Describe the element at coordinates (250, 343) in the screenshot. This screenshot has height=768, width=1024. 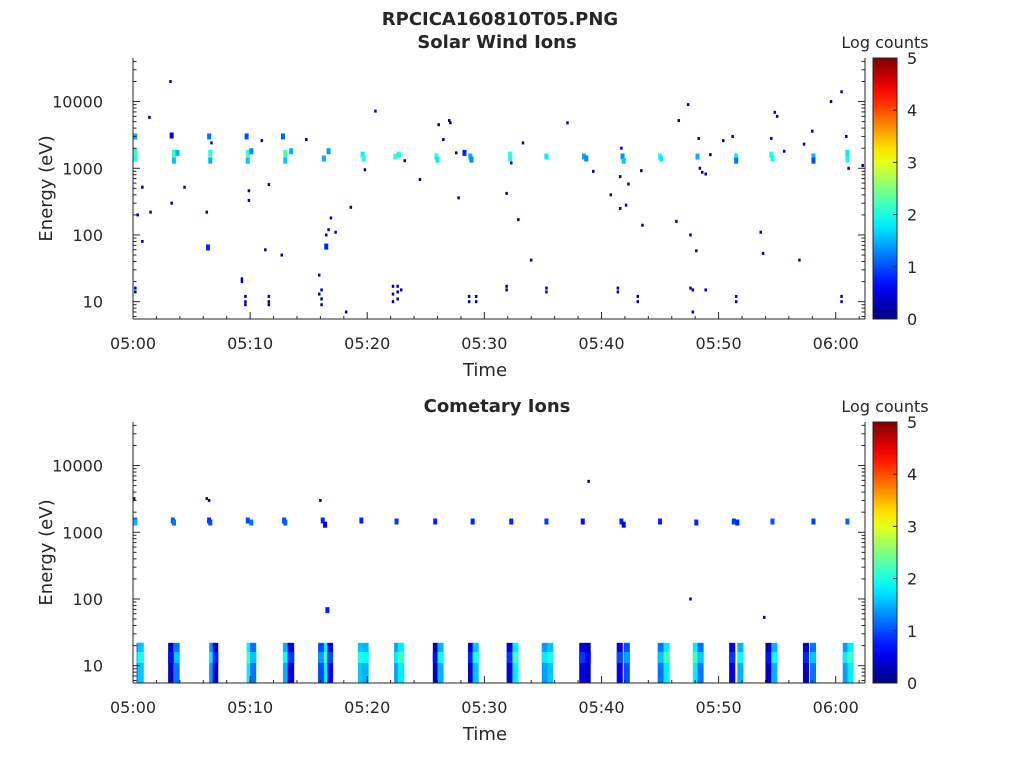
I see `x-tick-label: 05:10` at that location.